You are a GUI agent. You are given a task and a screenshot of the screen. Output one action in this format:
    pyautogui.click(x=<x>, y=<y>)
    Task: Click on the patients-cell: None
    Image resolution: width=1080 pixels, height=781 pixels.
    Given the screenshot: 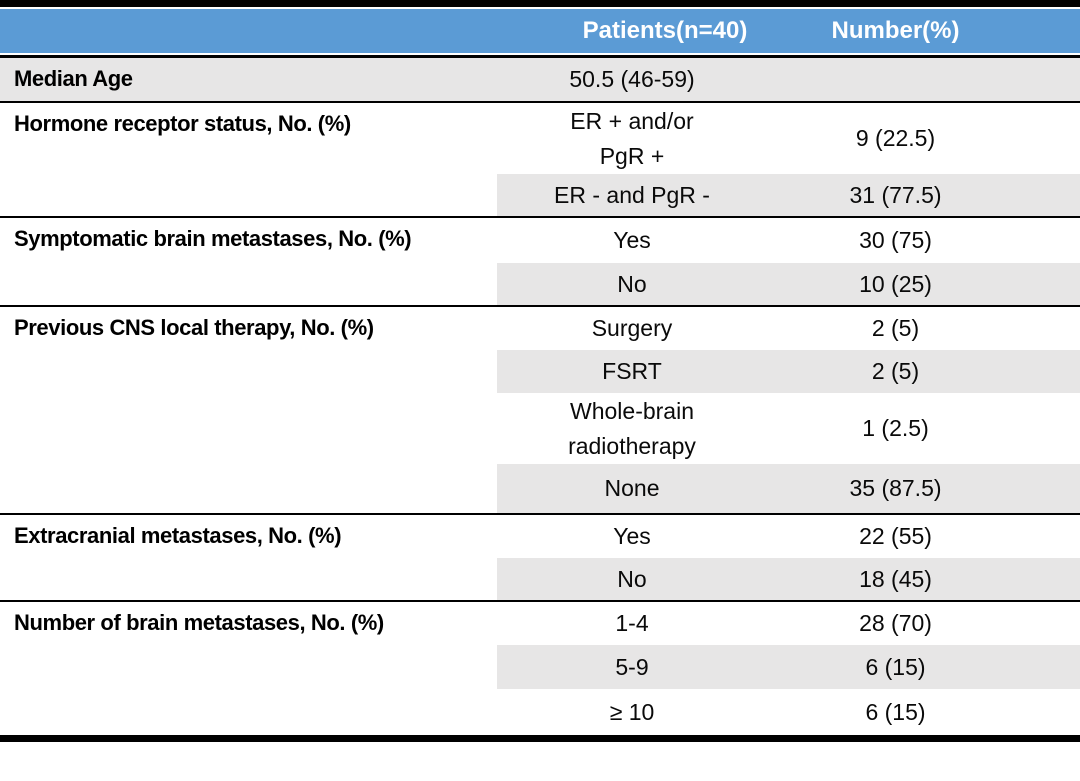 What is the action you would take?
    pyautogui.click(x=632, y=489)
    